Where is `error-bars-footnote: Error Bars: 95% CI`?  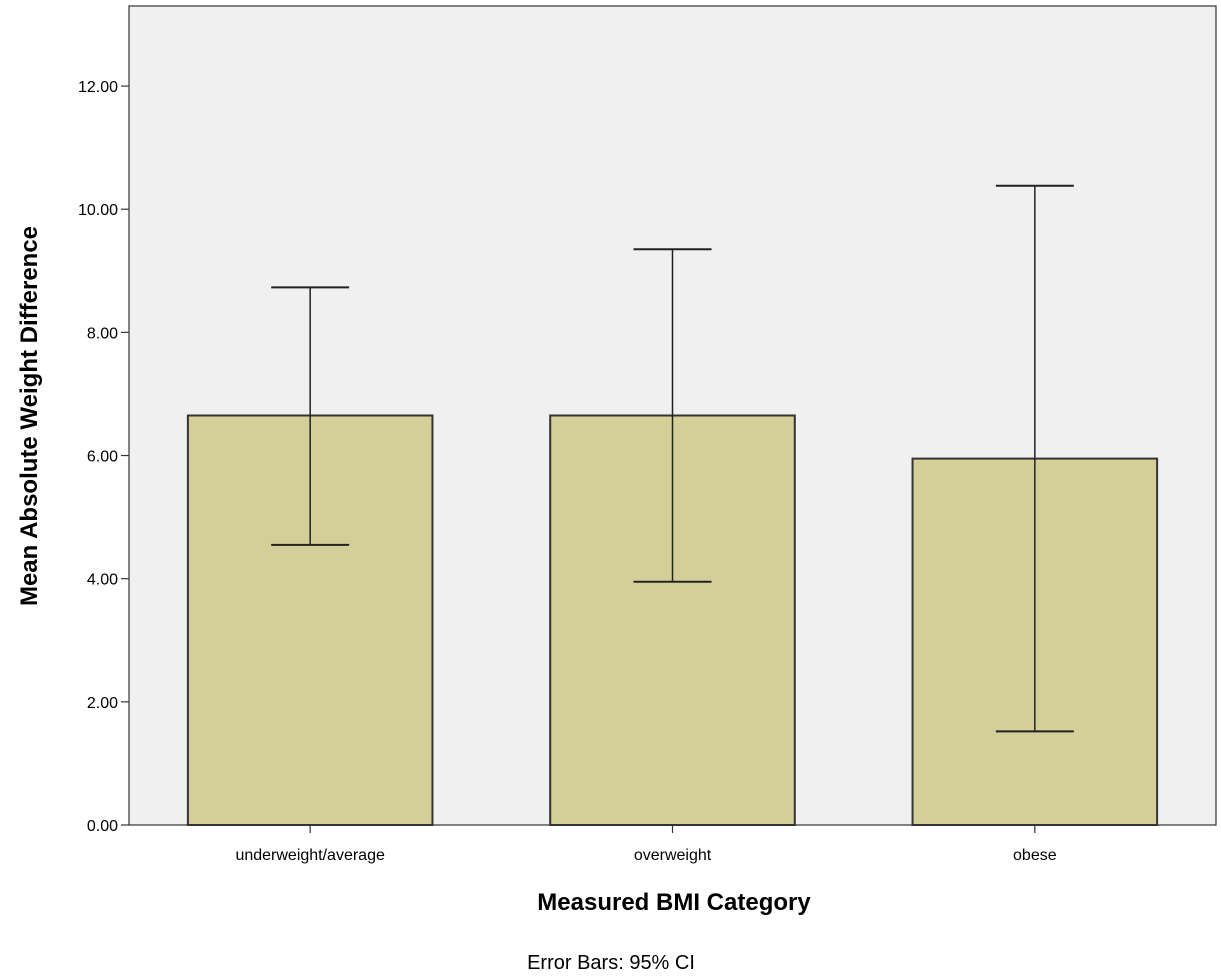 error-bars-footnote: Error Bars: 95% CI is located at coordinates (611, 963).